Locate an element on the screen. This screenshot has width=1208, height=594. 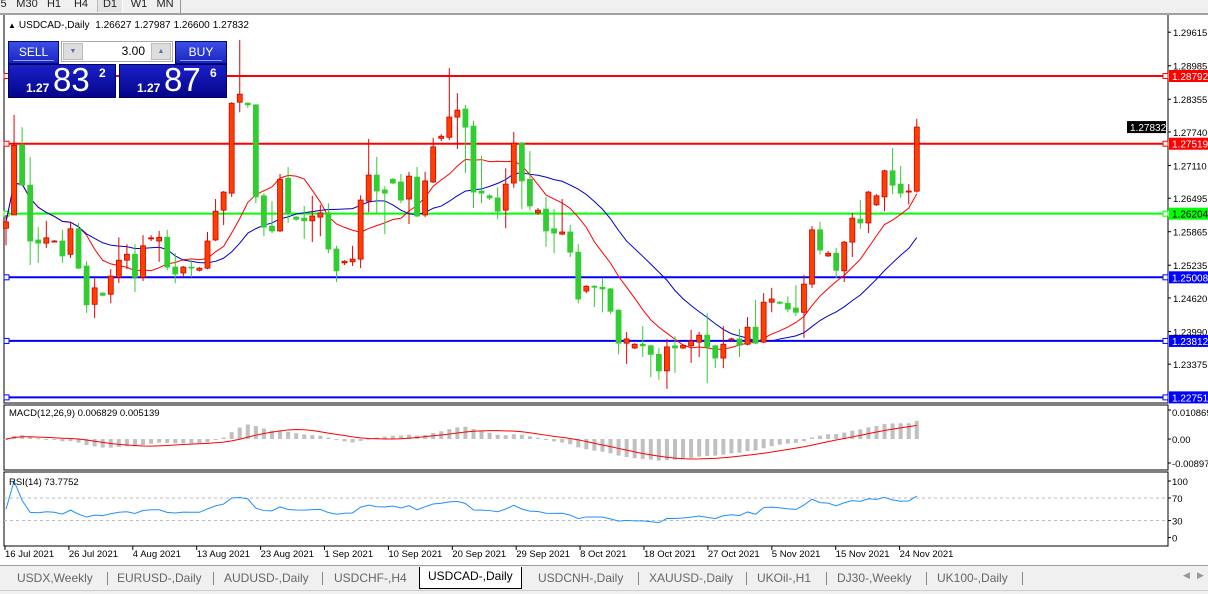
lot-size-input: 3.00 is located at coordinates (133, 51).